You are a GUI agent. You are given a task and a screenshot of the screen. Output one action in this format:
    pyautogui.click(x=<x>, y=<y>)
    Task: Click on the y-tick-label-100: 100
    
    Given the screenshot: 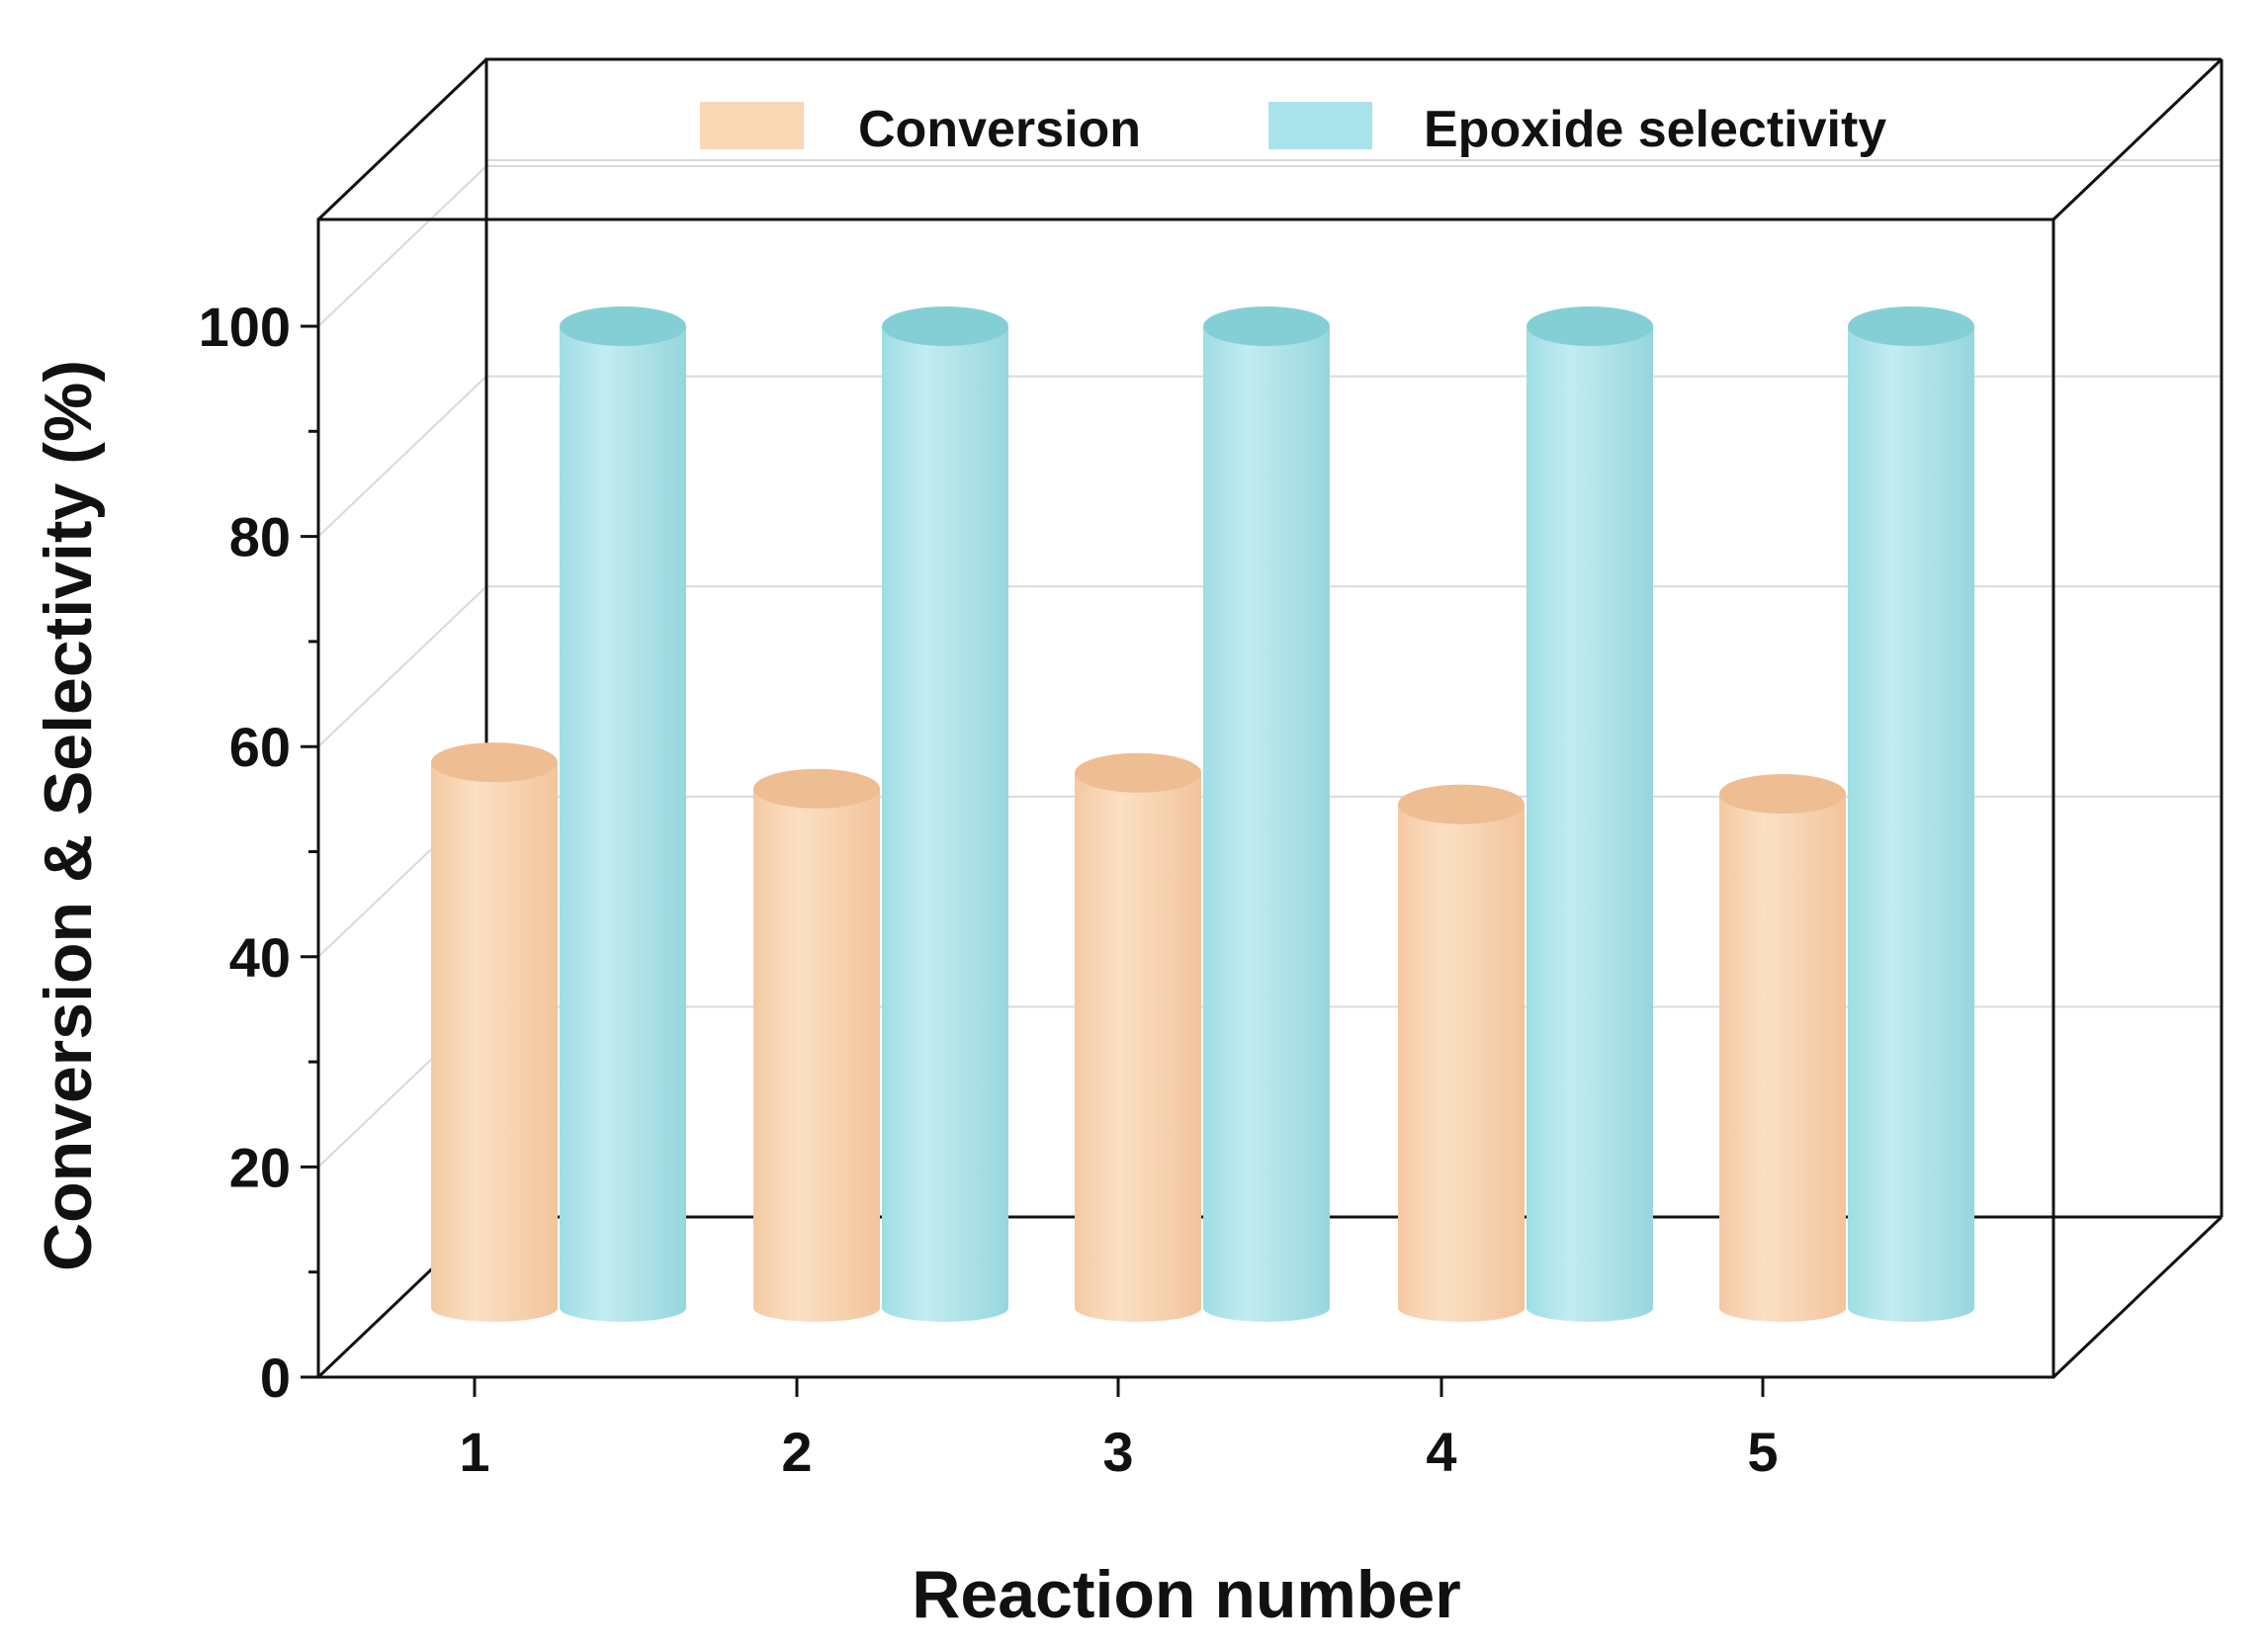 What is the action you would take?
    pyautogui.click(x=245, y=327)
    